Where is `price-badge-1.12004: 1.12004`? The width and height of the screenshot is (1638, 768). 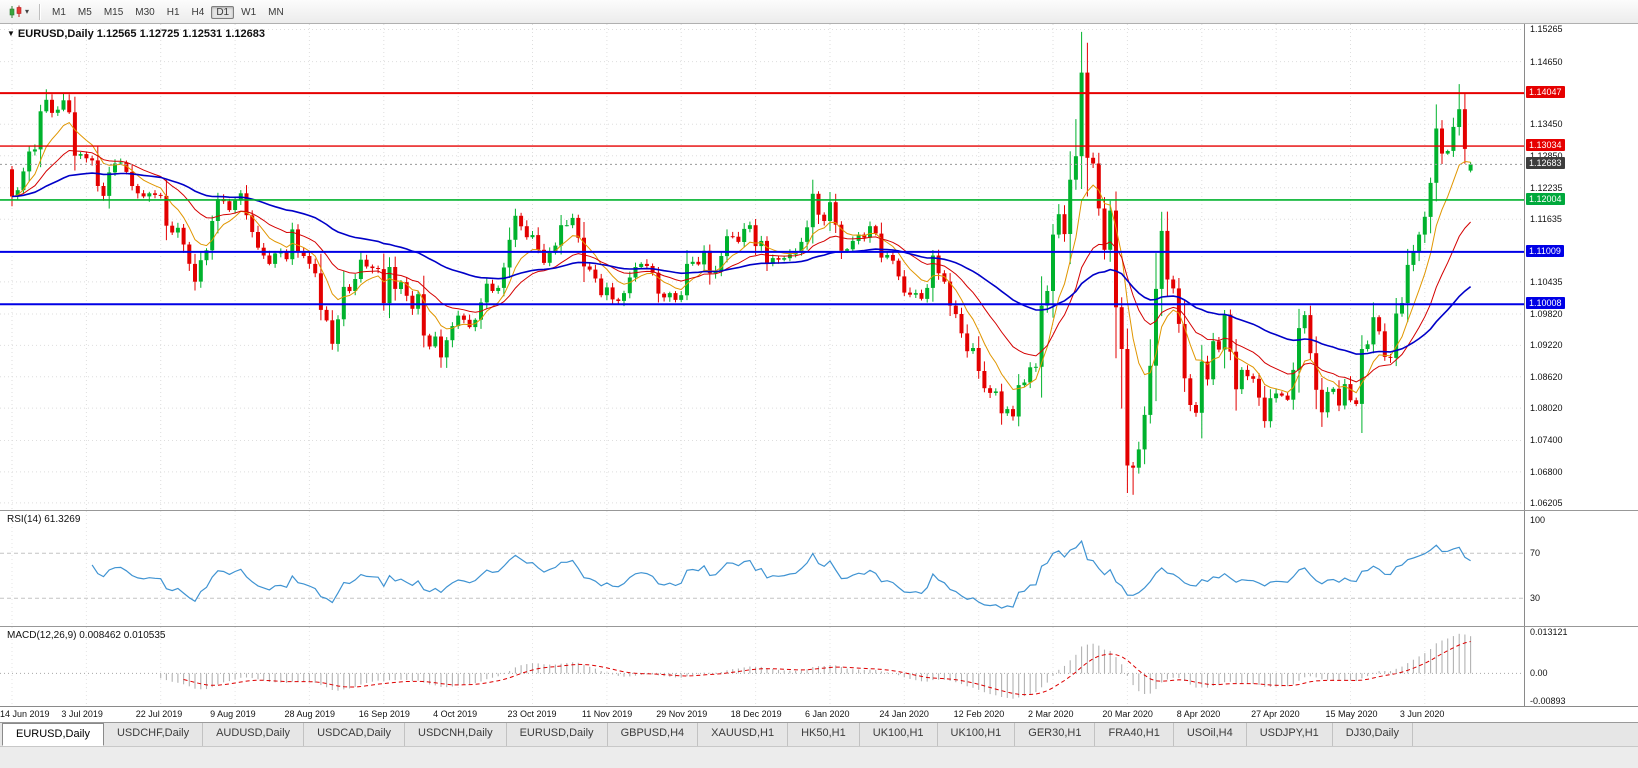
price-badge-1.12004: 1.12004 is located at coordinates (1545, 198).